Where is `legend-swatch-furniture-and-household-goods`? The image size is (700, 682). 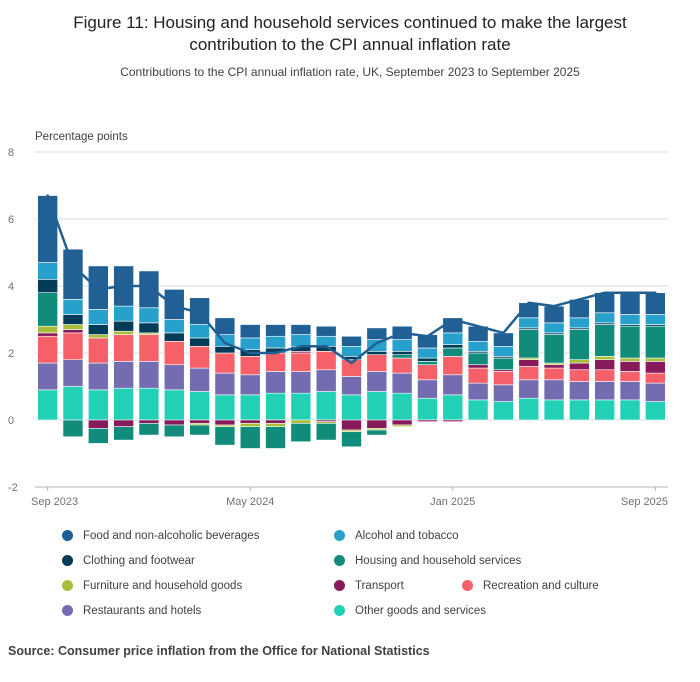
legend-swatch-furniture-and-household-goods is located at coordinates (67, 586).